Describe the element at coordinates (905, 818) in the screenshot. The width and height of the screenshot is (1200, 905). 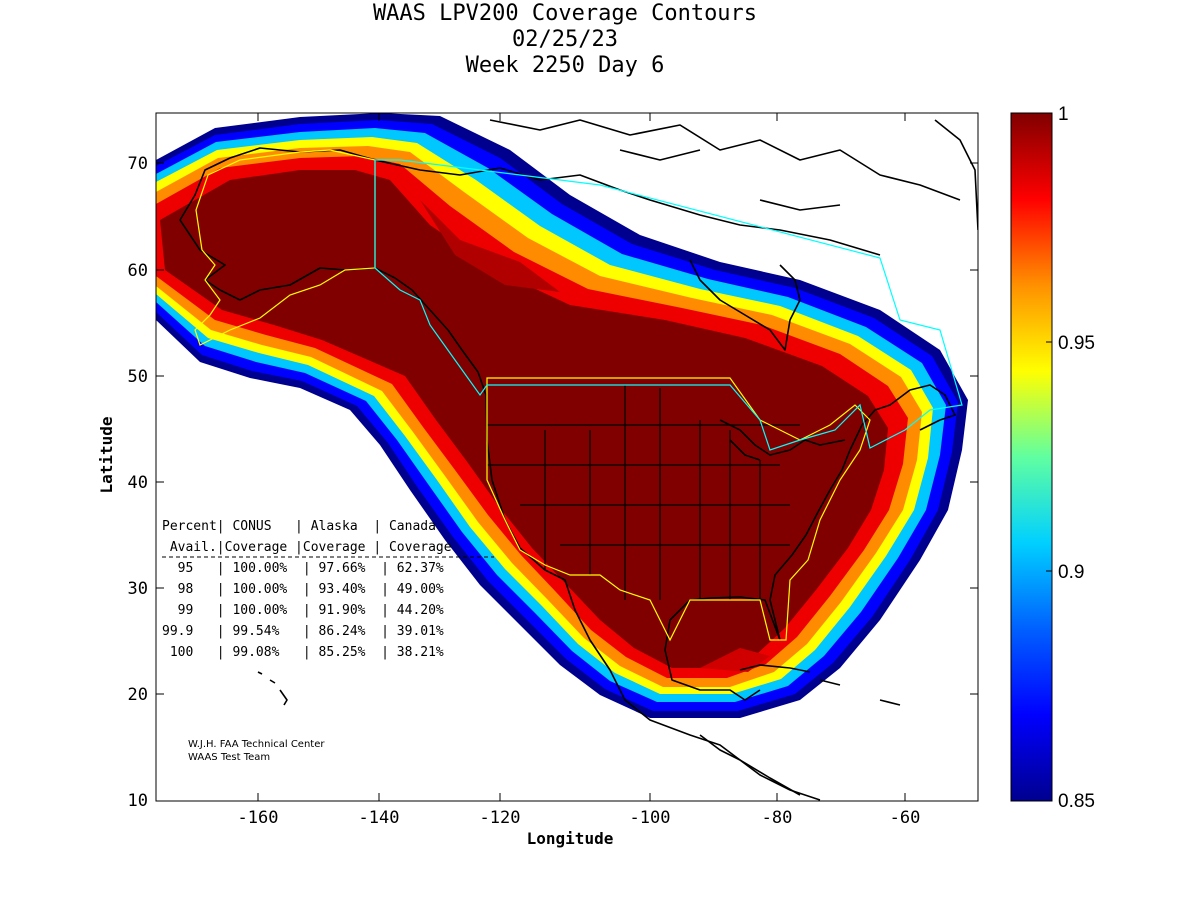
I see `x-tick-label: -60` at that location.